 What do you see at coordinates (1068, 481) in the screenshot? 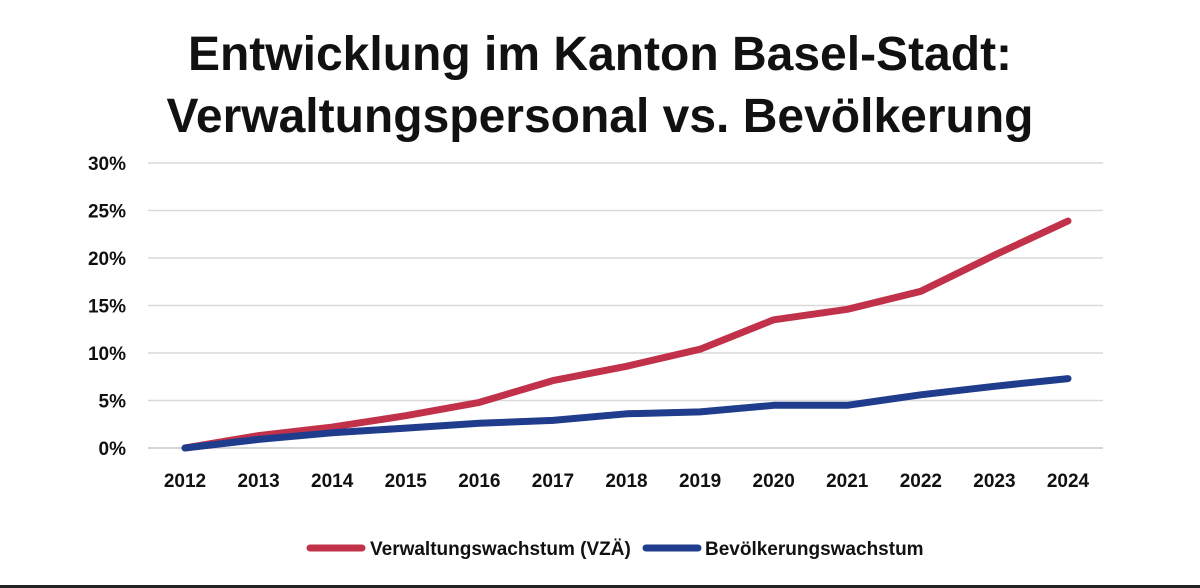
I see `x-tick-label: 2024` at bounding box center [1068, 481].